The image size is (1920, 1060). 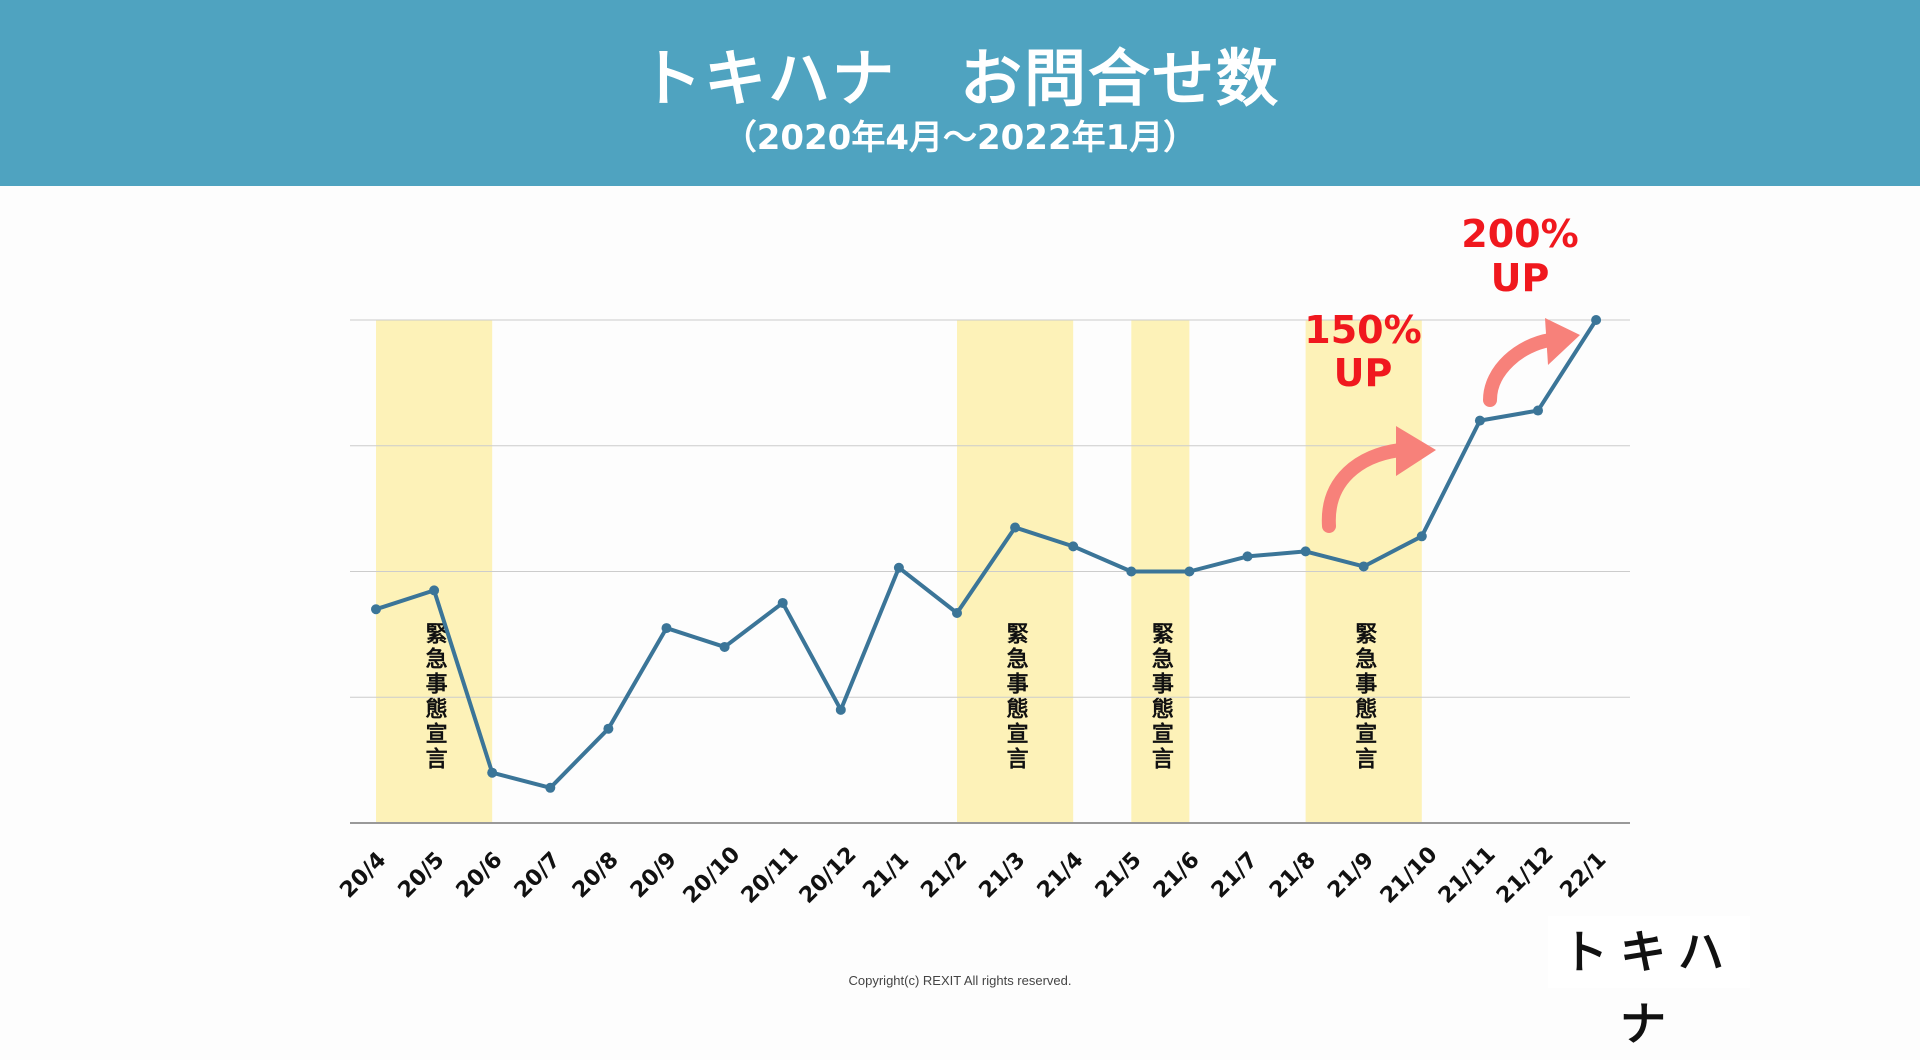 I want to click on x-tick-label: 21/4, so click(x=1061, y=875).